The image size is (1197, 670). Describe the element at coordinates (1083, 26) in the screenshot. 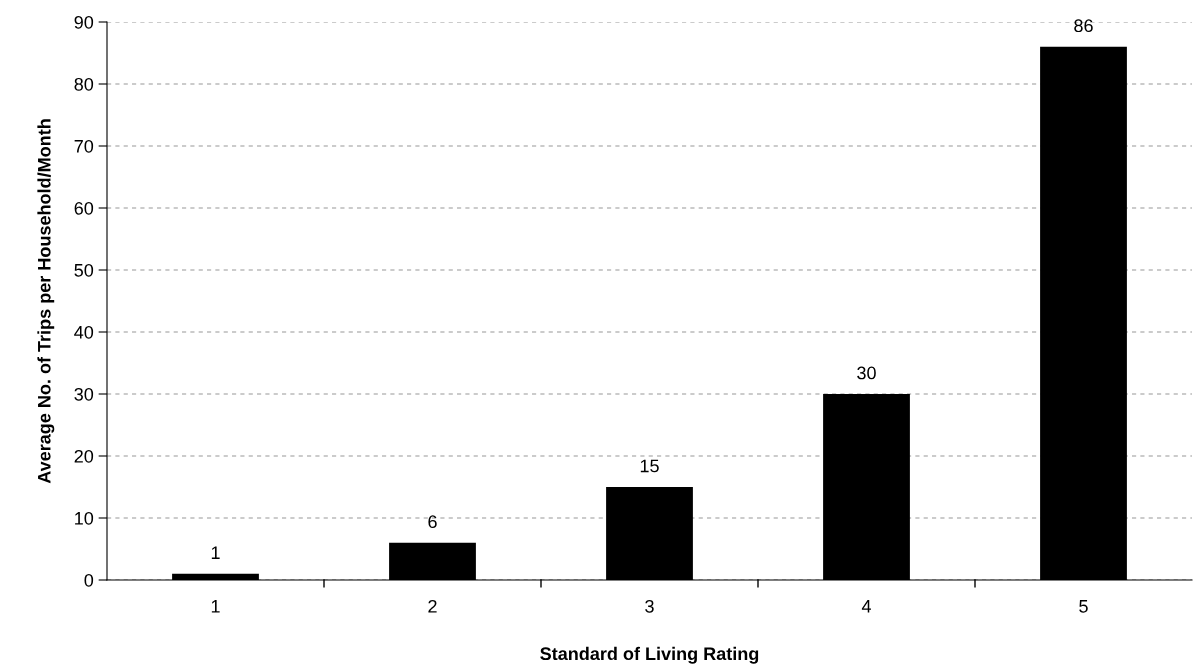

I see `data-label: 86` at that location.